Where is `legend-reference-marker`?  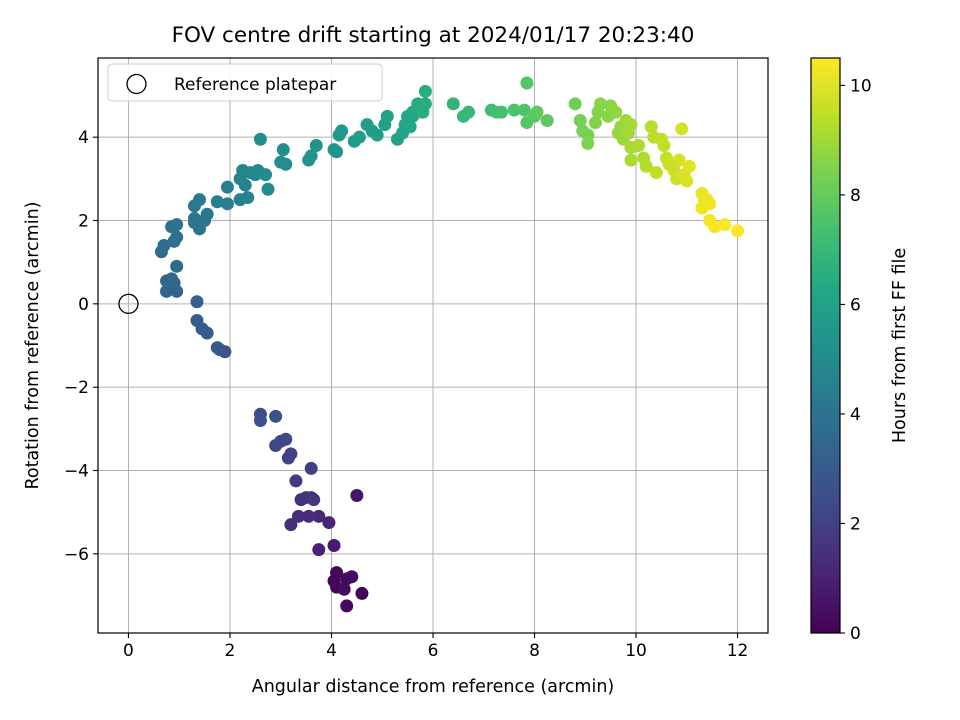 legend-reference-marker is located at coordinates (136, 84).